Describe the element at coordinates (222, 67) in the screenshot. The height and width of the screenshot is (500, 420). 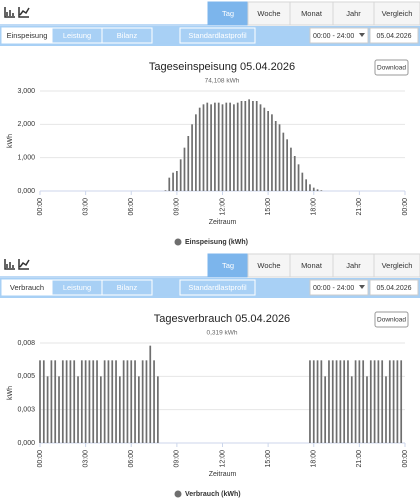
I see `chart-title: Tageseinspeisung 05.04.2026` at that location.